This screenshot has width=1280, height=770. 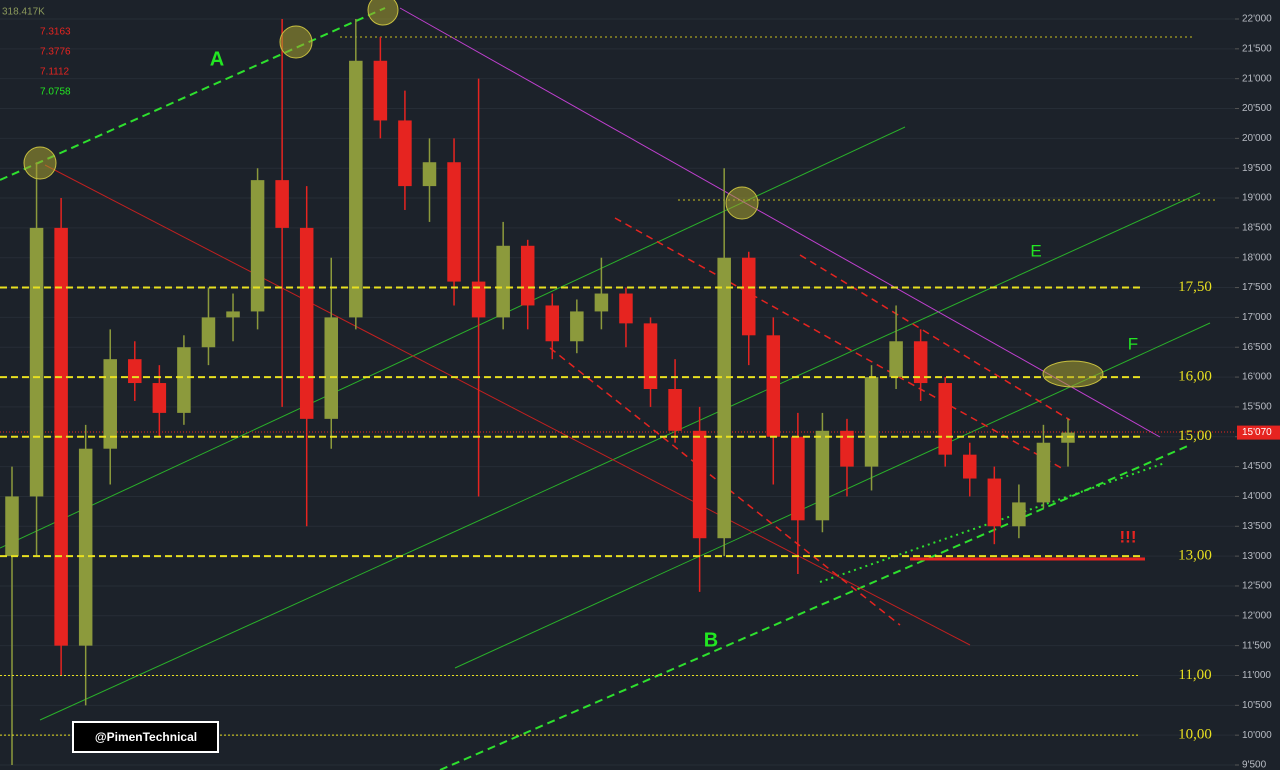 I want to click on y-tick-label: 16'500, so click(x=1257, y=347).